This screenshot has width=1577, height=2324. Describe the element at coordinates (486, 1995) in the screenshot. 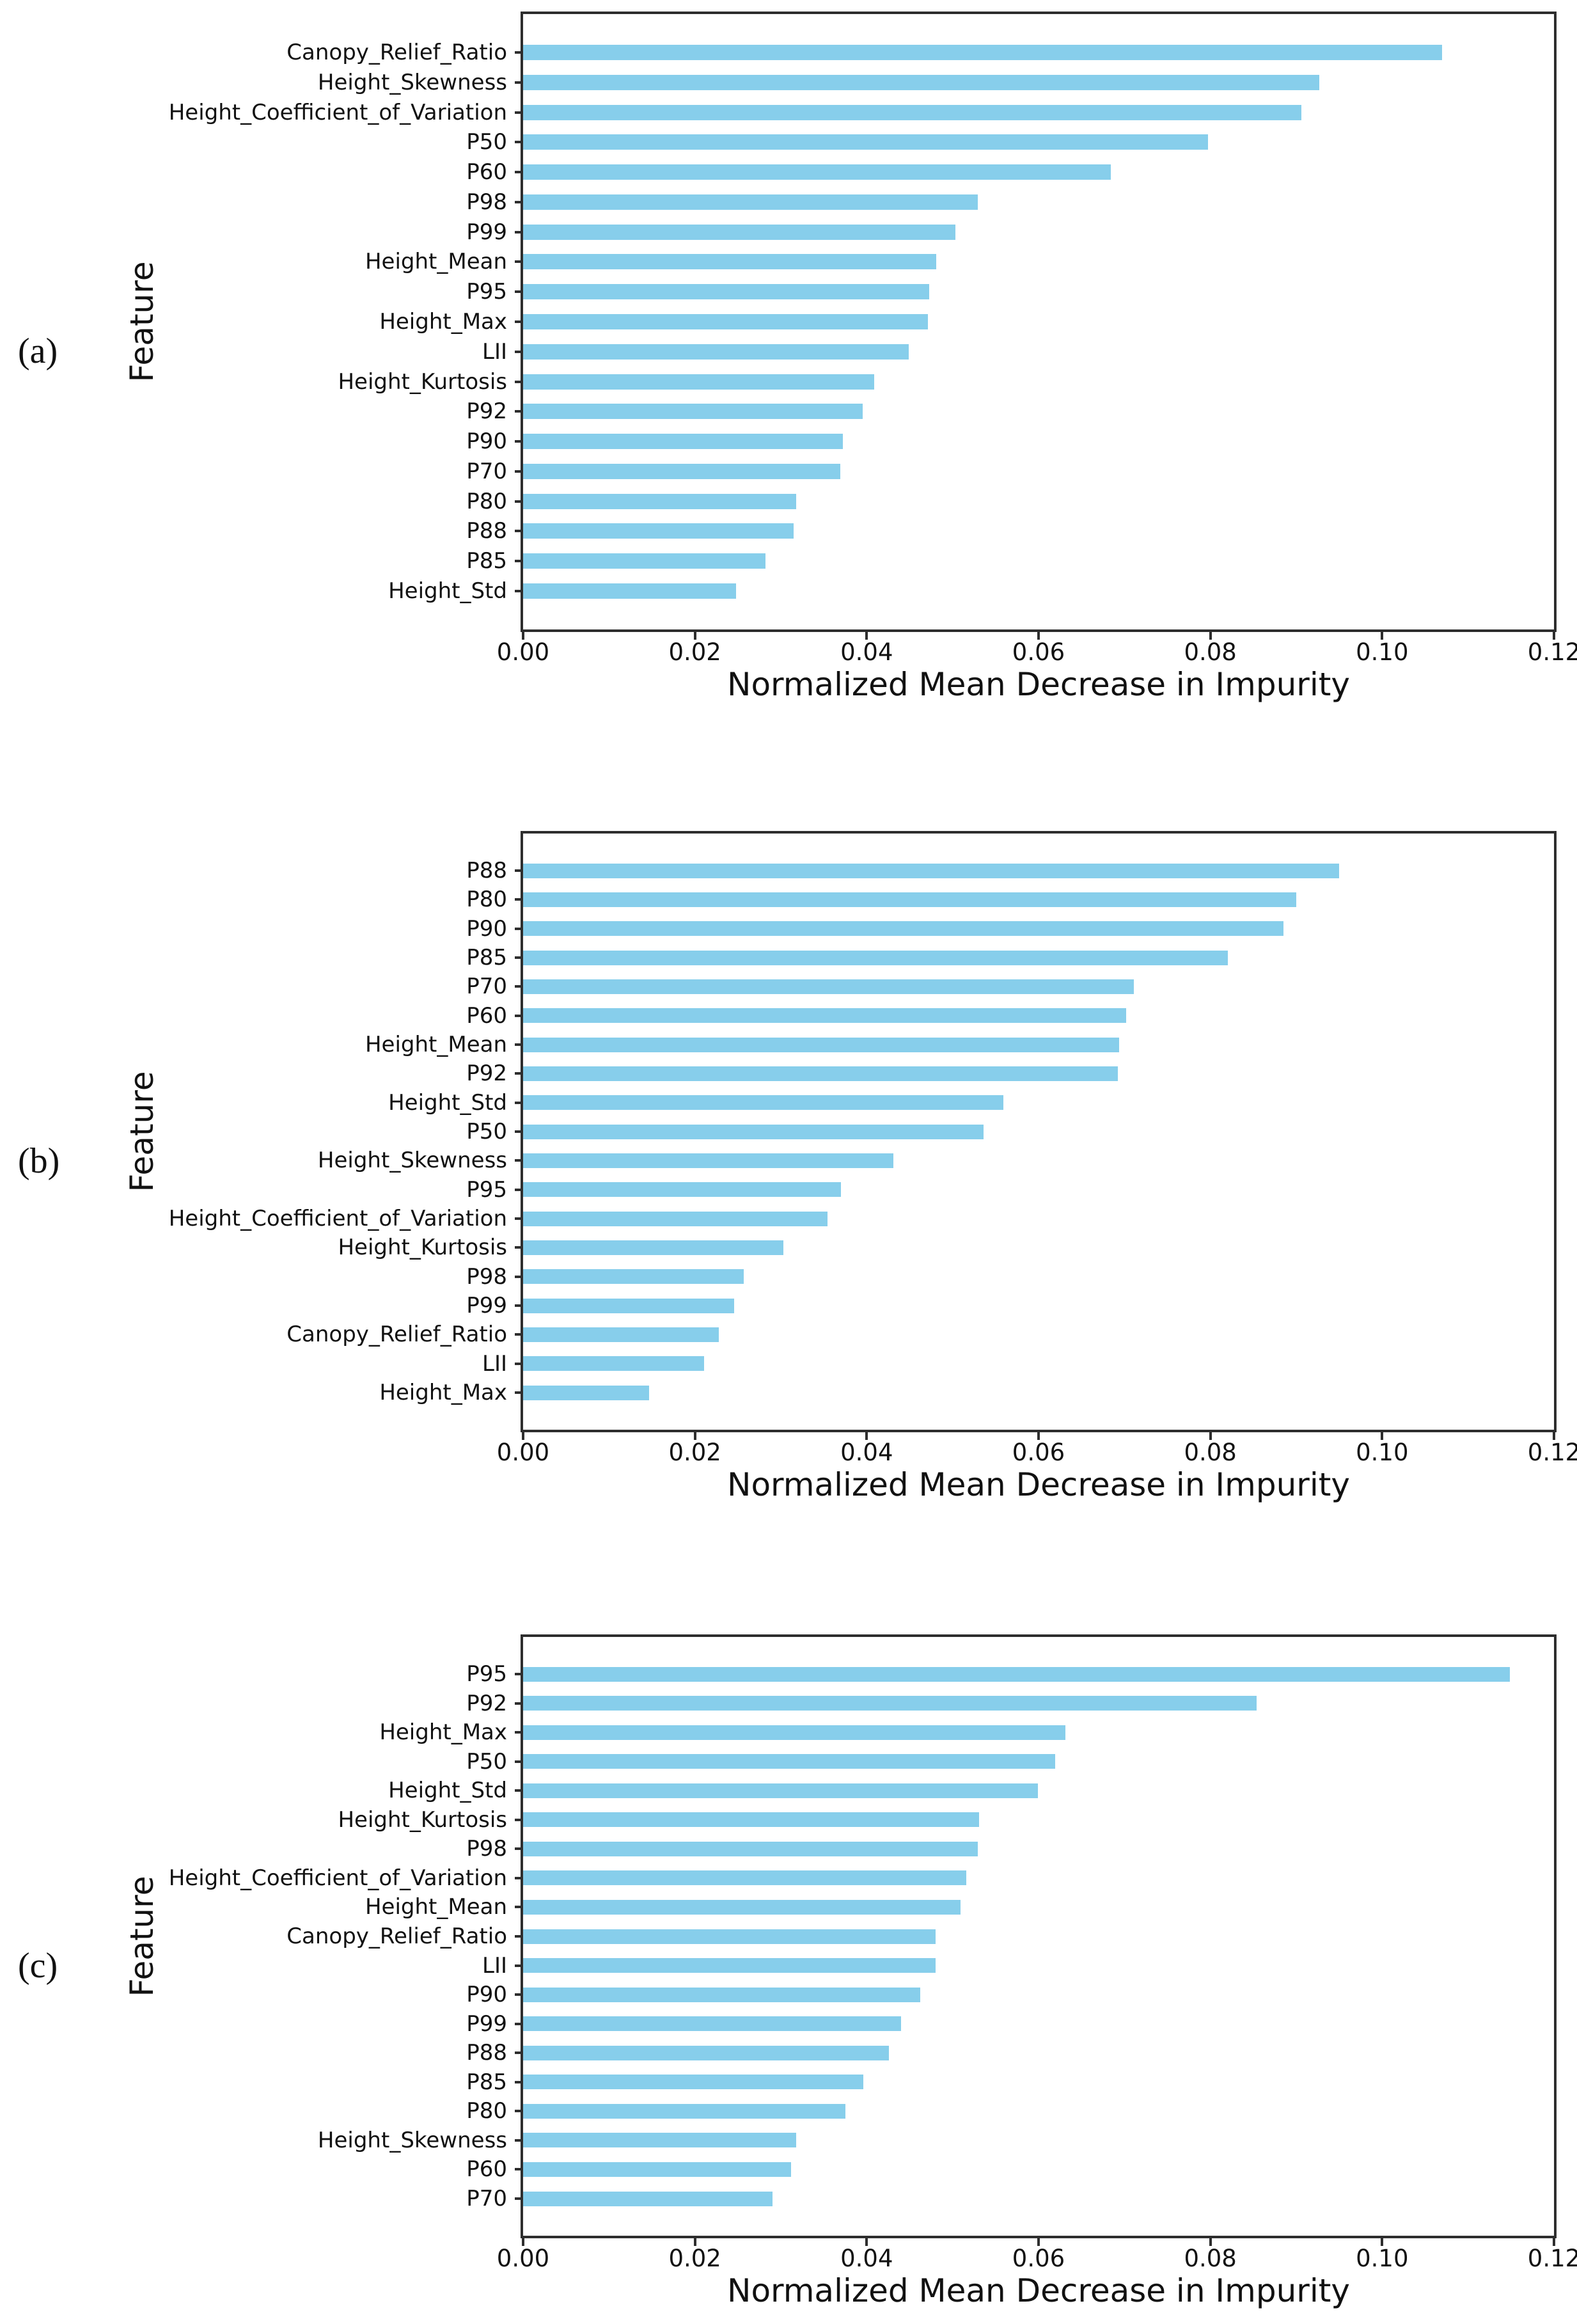

I see `y-tick-label-P90: P90` at that location.